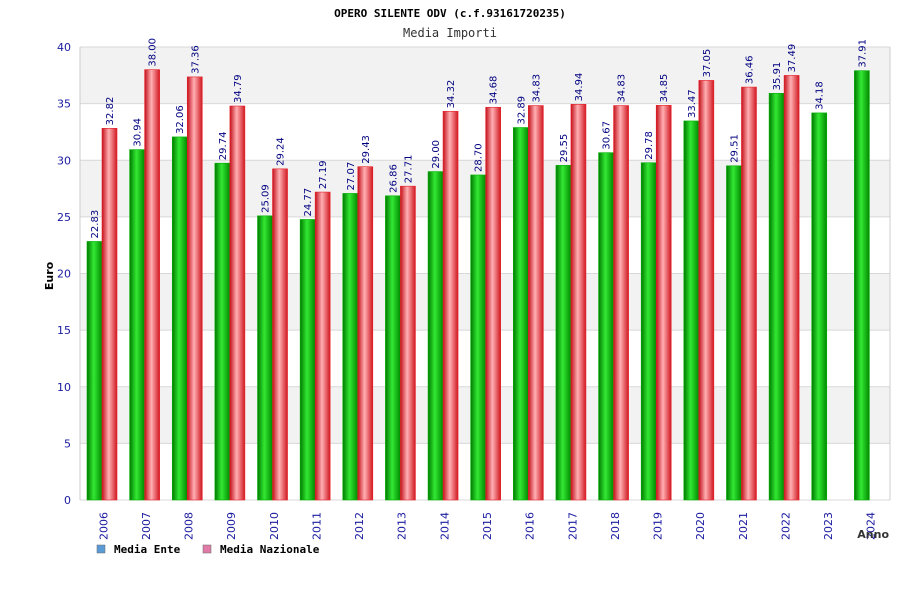 The width and height of the screenshot is (900, 600). I want to click on value-label: 35.91, so click(777, 76).